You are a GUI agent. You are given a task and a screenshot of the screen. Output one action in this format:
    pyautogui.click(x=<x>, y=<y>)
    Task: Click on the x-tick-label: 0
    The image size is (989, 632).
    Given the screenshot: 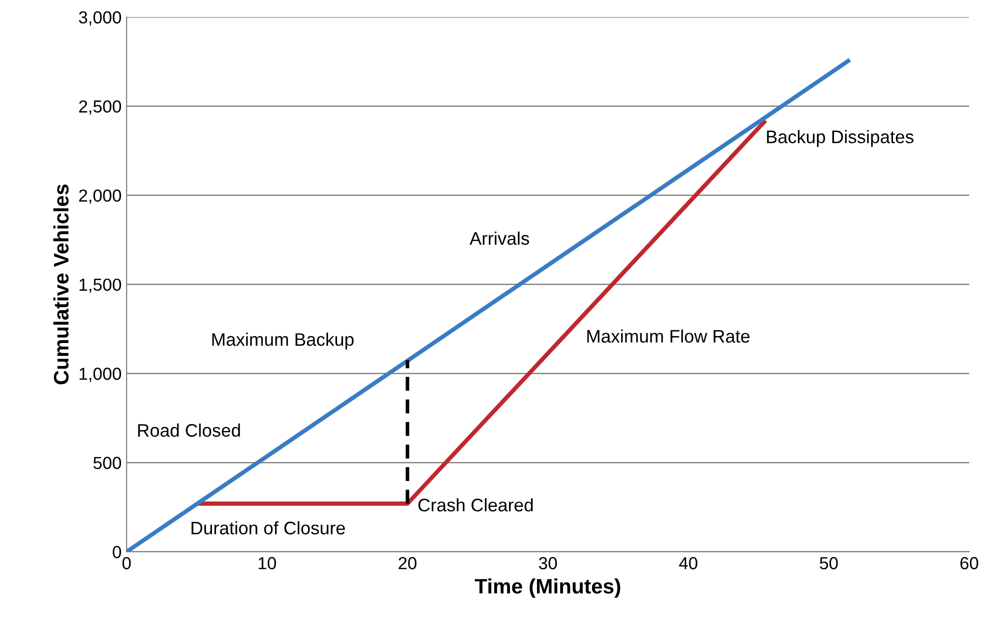 What is the action you would take?
    pyautogui.click(x=126, y=563)
    